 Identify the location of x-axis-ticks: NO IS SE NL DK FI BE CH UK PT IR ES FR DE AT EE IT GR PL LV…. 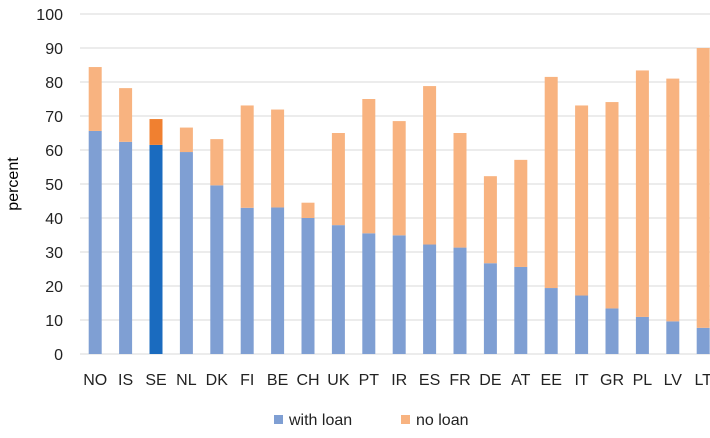
(396, 380).